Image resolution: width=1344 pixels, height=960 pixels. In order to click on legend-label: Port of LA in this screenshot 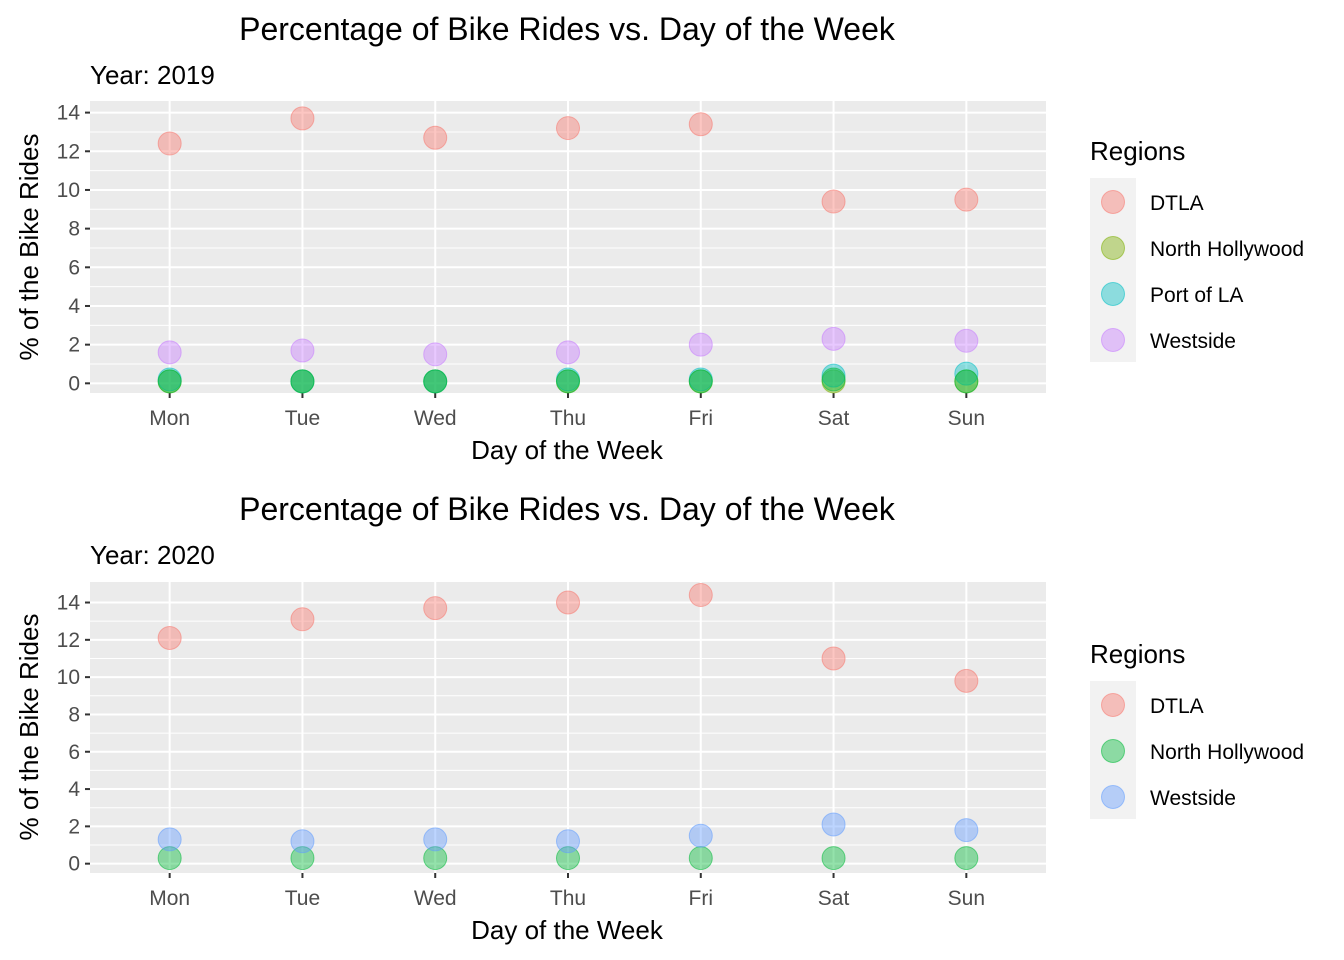, I will do `click(1196, 295)`.